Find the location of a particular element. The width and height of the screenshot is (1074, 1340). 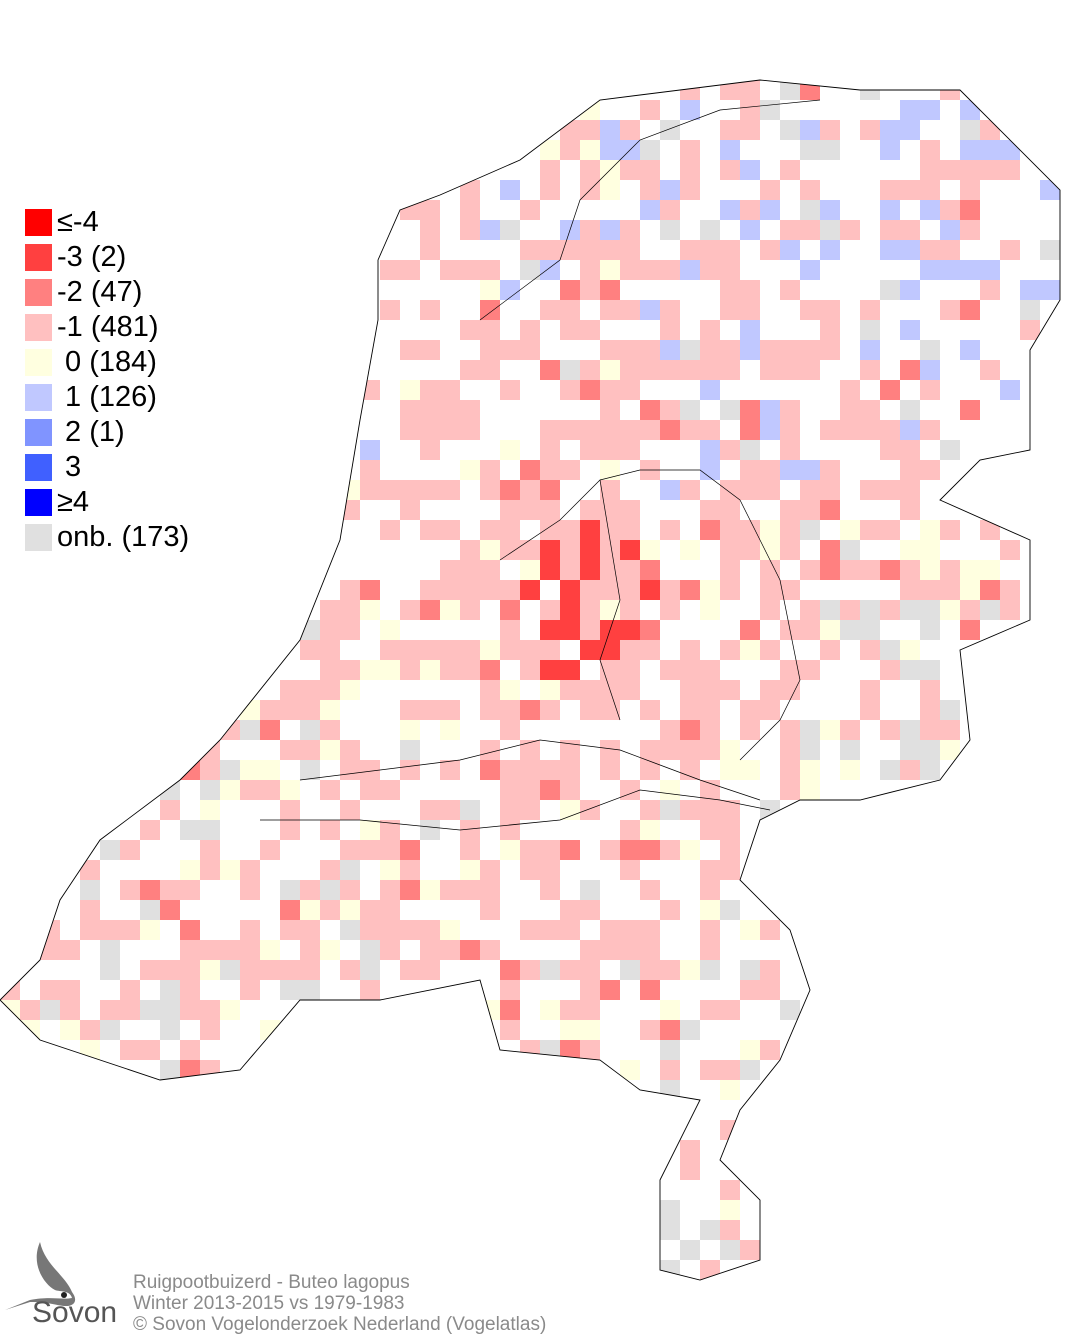

legend-item: ≤-4 is located at coordinates (107, 222).